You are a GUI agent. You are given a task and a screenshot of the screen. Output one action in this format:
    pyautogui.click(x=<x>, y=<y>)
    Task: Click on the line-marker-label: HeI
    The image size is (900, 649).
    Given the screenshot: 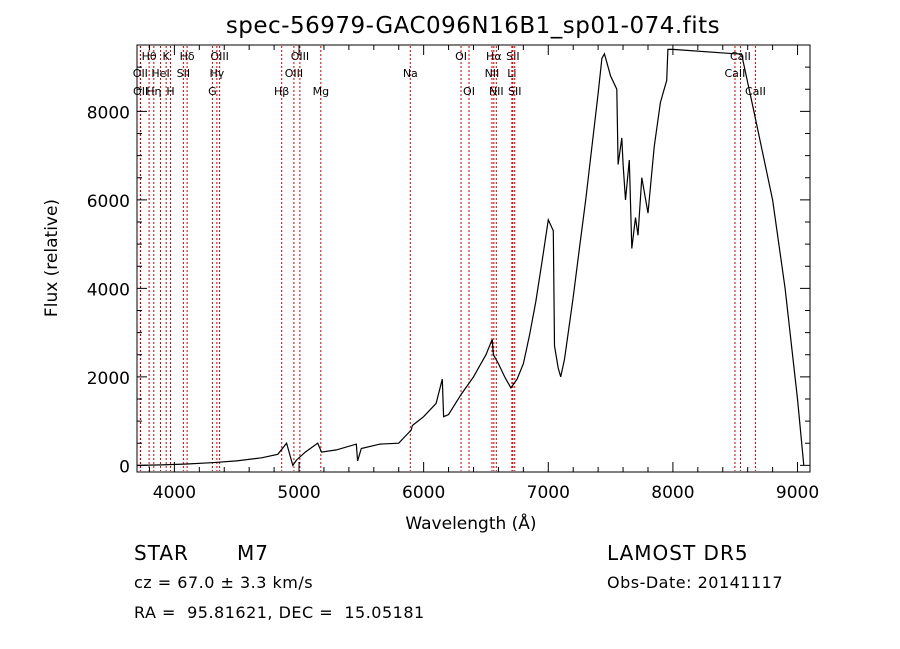 What is the action you would take?
    pyautogui.click(x=160, y=73)
    